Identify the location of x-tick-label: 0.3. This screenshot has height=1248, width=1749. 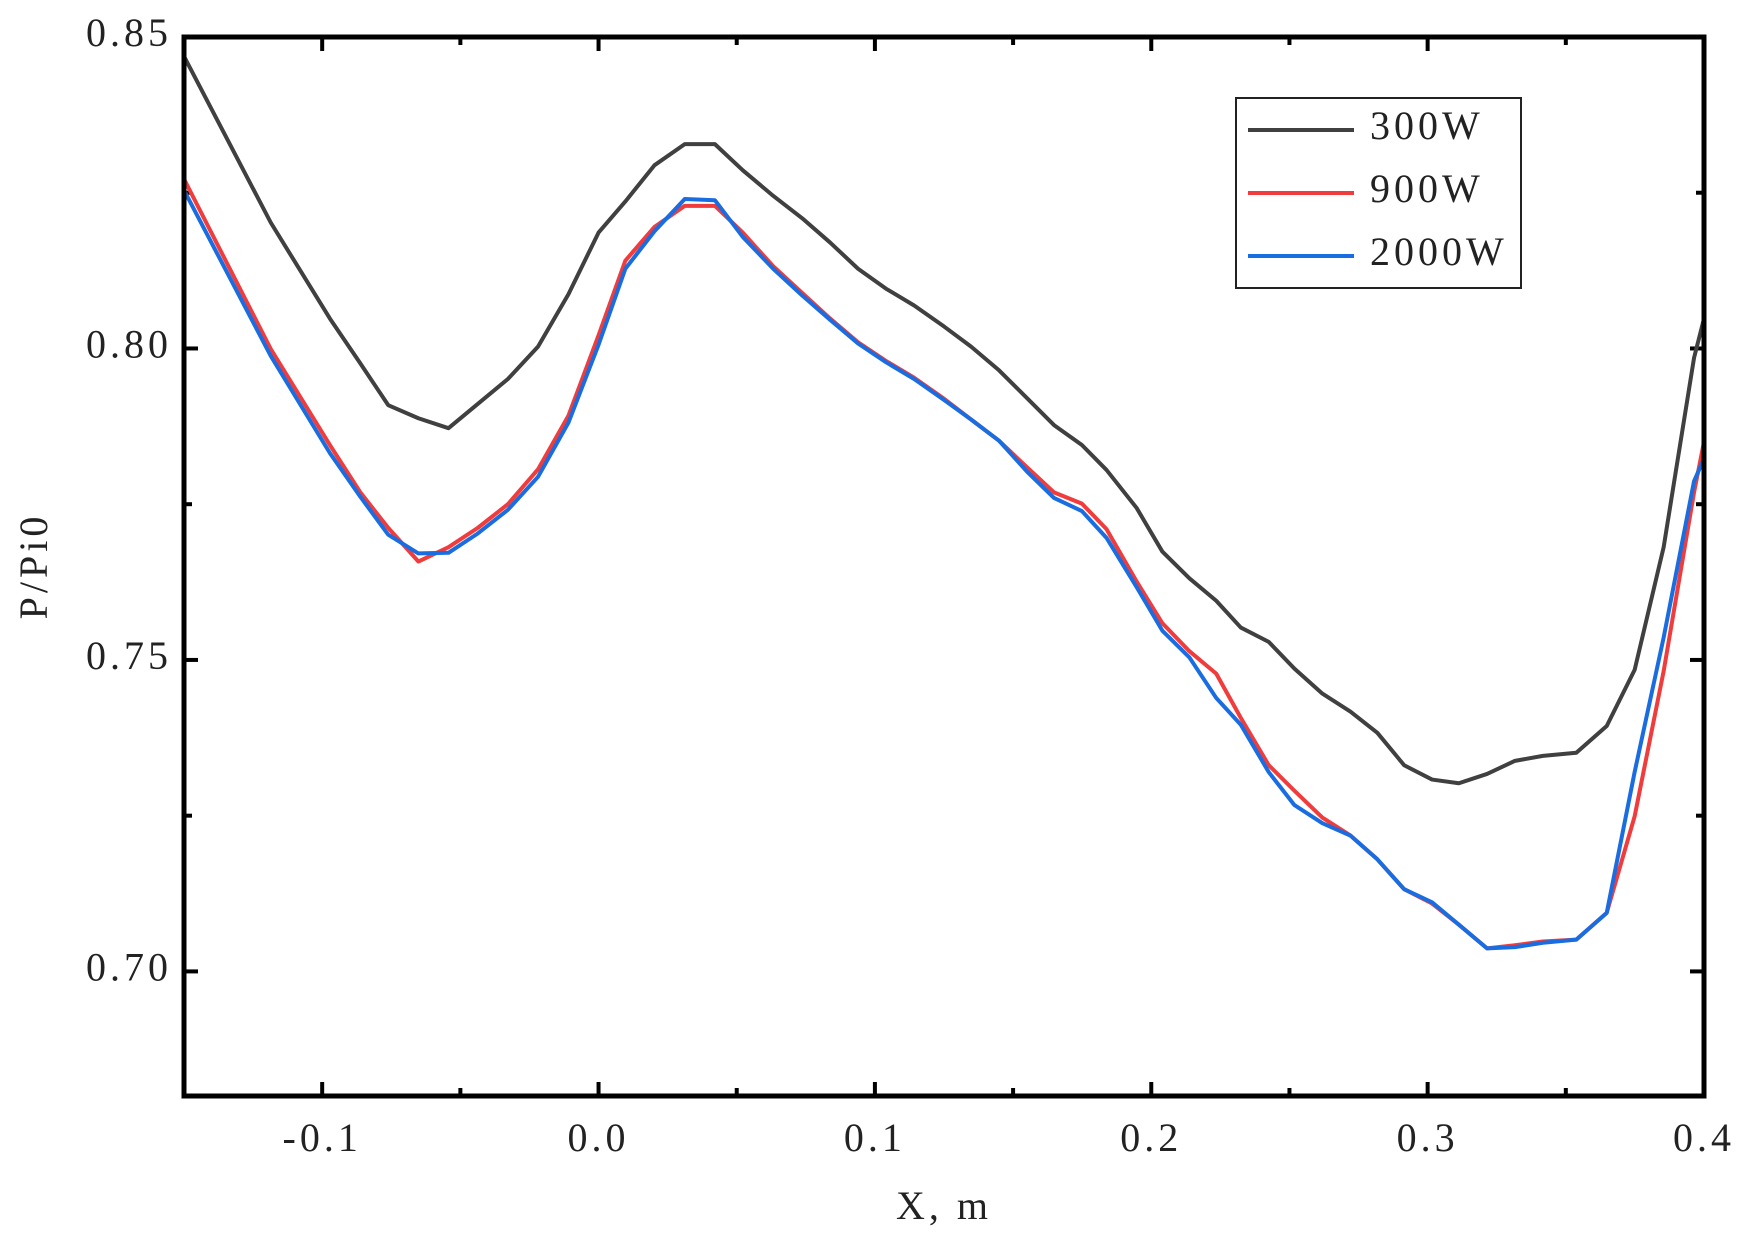
(1428, 1137).